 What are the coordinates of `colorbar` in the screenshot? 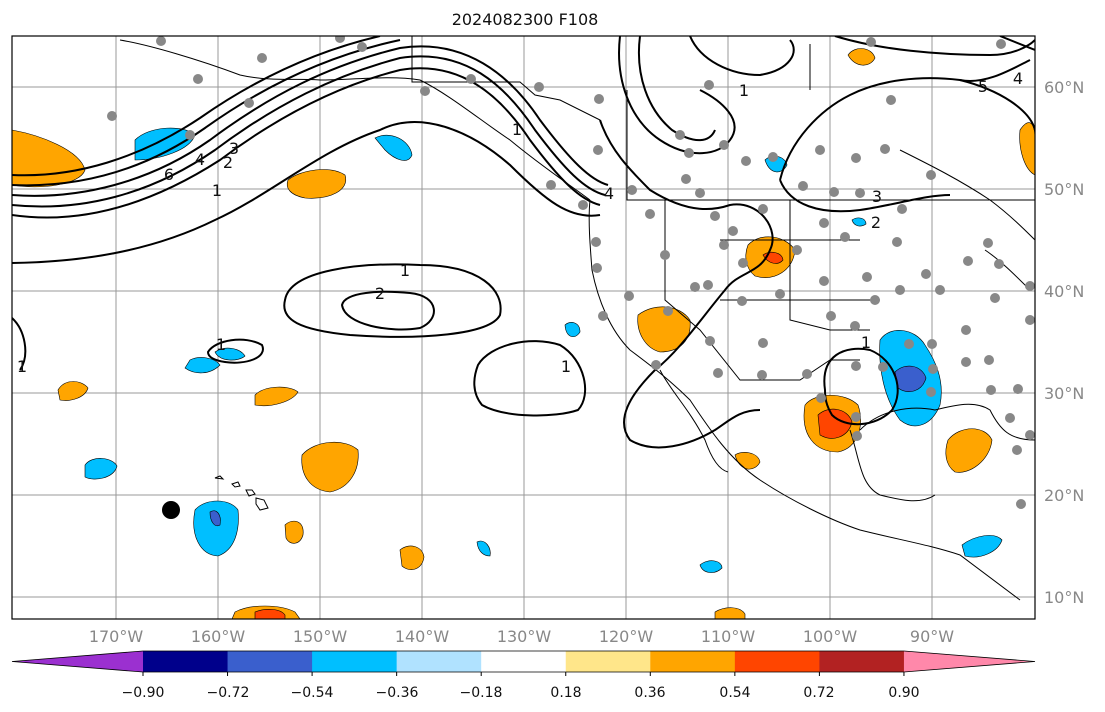 It's located at (523, 663).